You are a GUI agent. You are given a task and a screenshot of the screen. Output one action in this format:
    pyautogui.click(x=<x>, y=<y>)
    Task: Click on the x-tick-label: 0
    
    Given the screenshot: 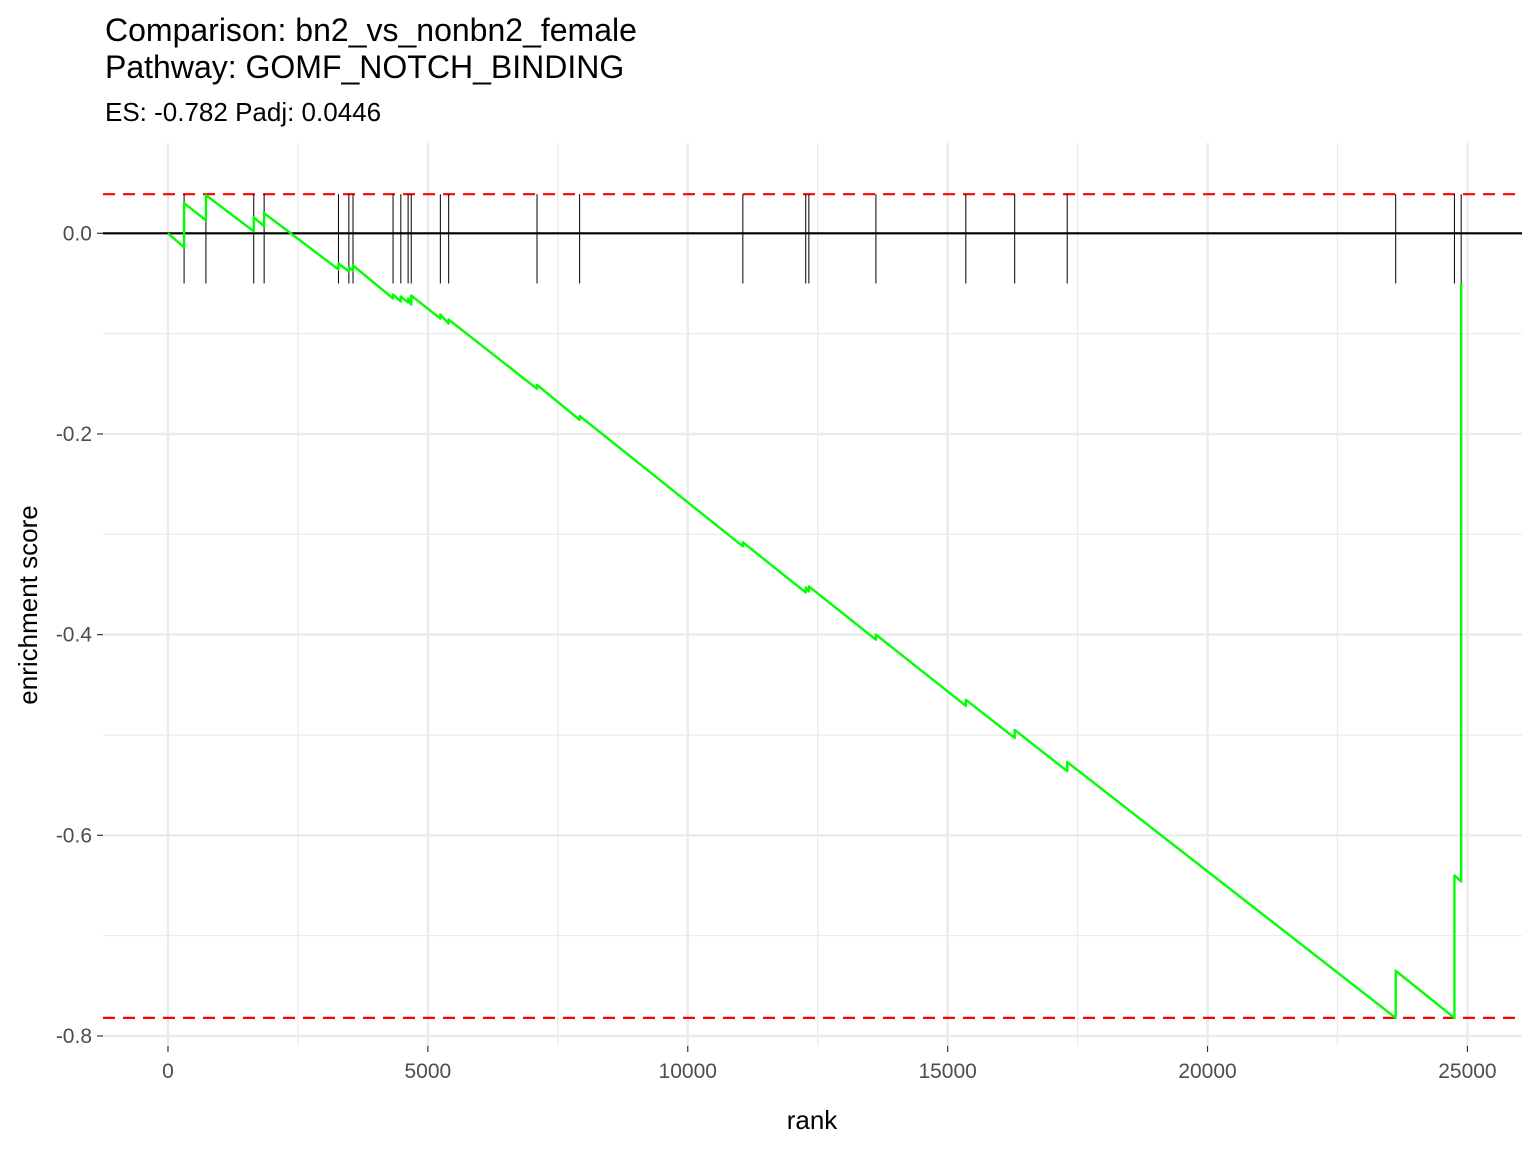 What is the action you would take?
    pyautogui.click(x=168, y=1071)
    